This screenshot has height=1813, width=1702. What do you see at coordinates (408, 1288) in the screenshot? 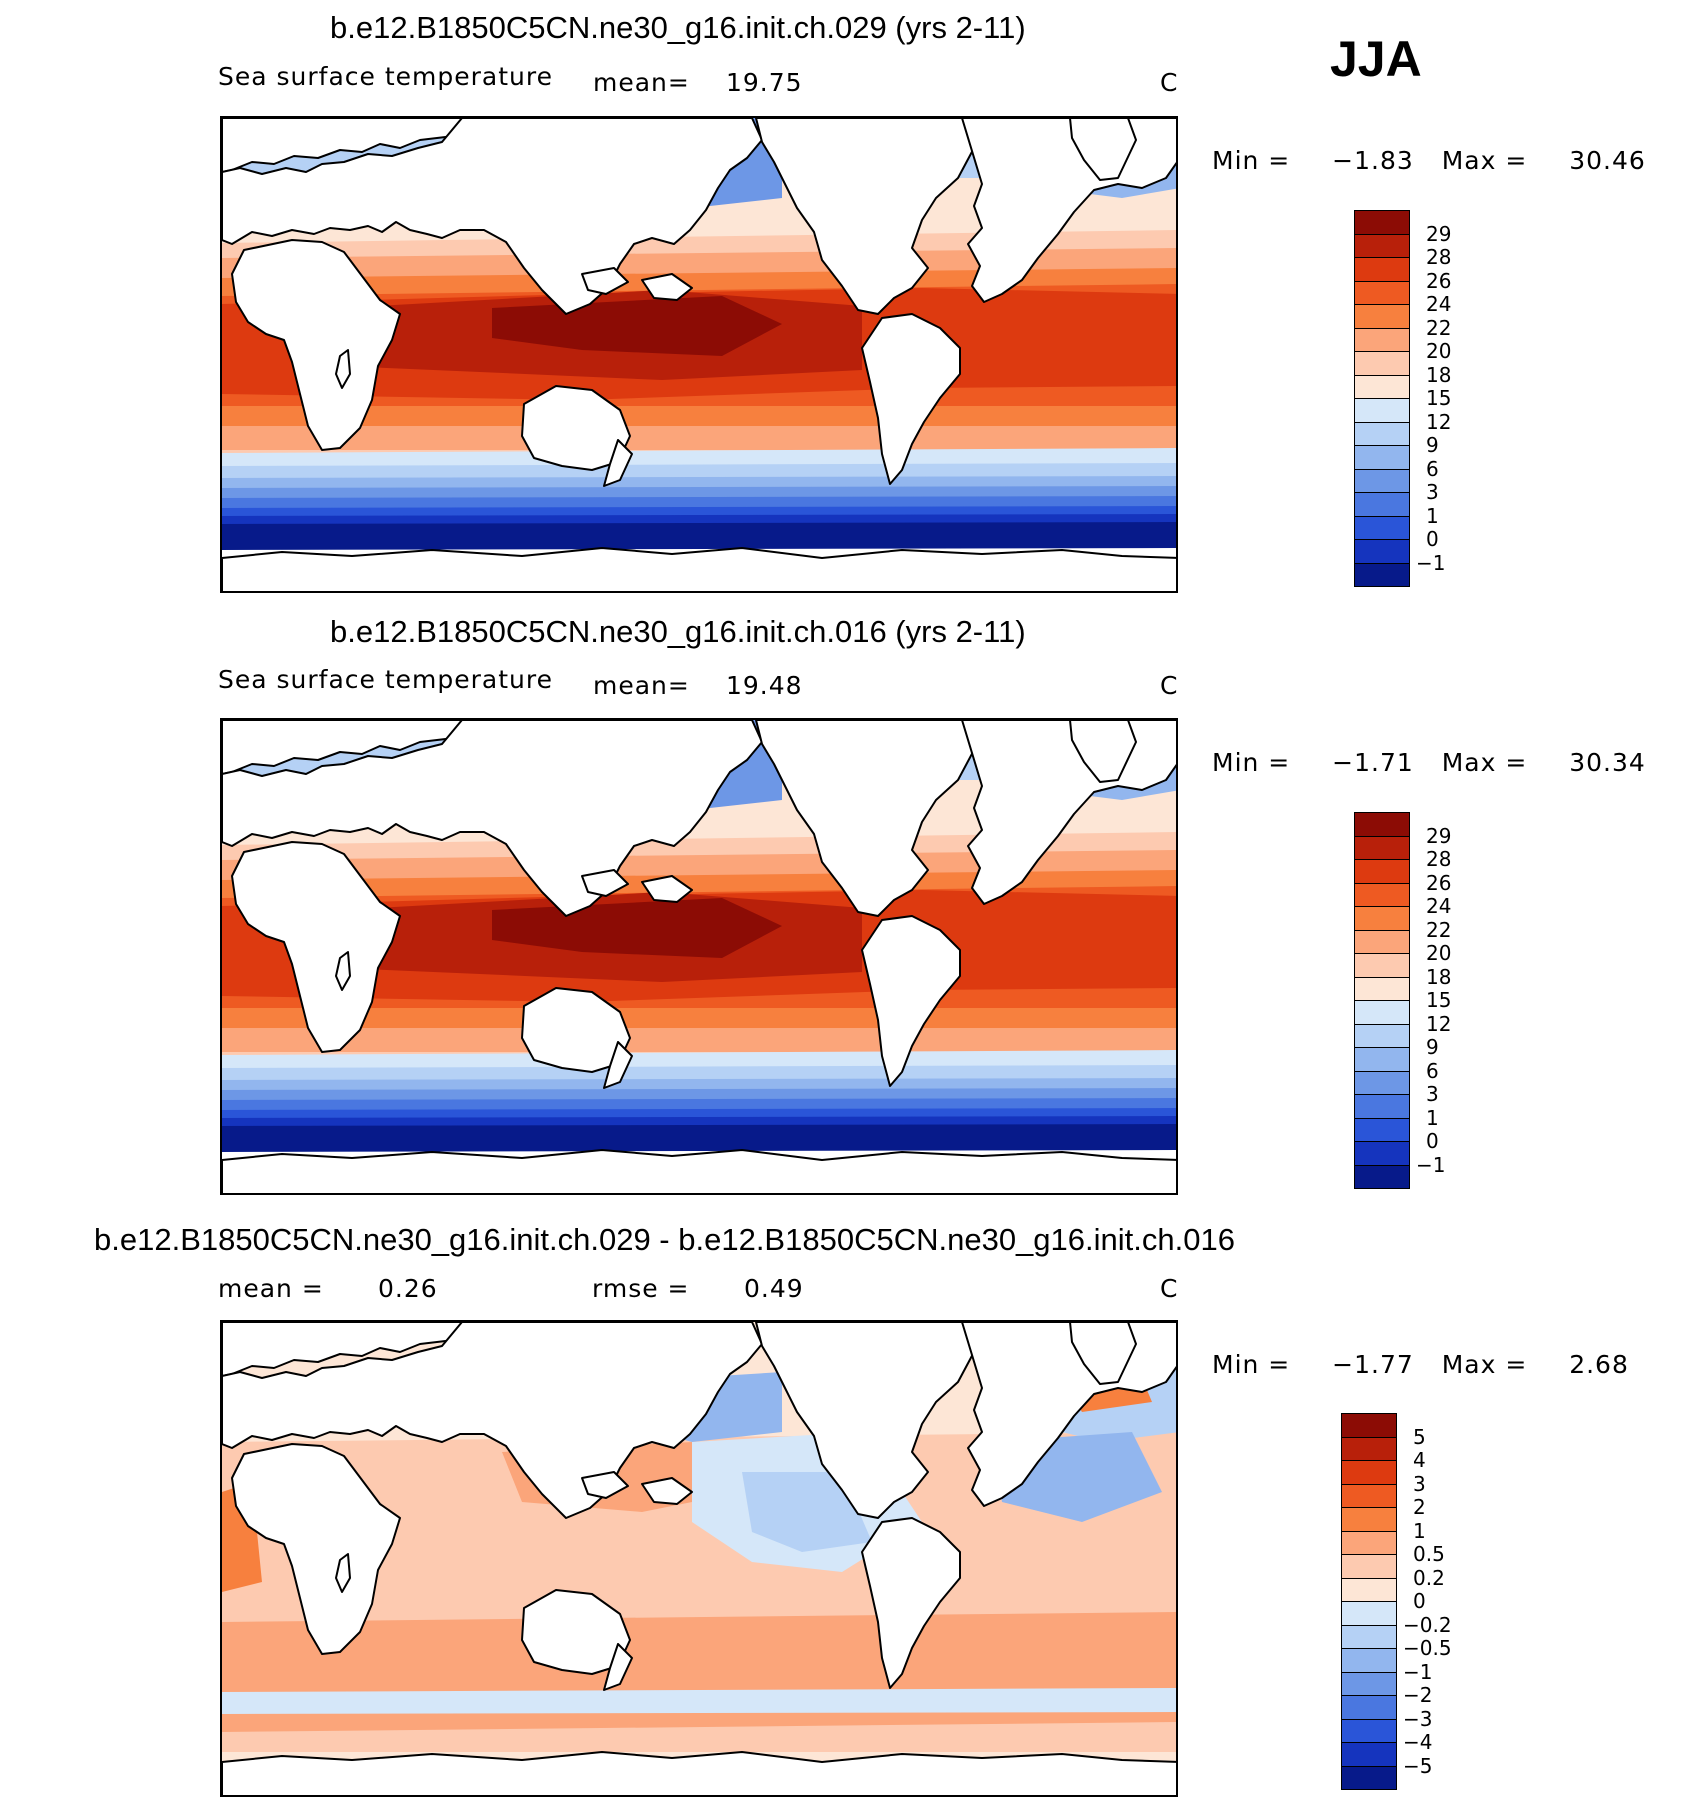
I see `mean-value: 0.26` at bounding box center [408, 1288].